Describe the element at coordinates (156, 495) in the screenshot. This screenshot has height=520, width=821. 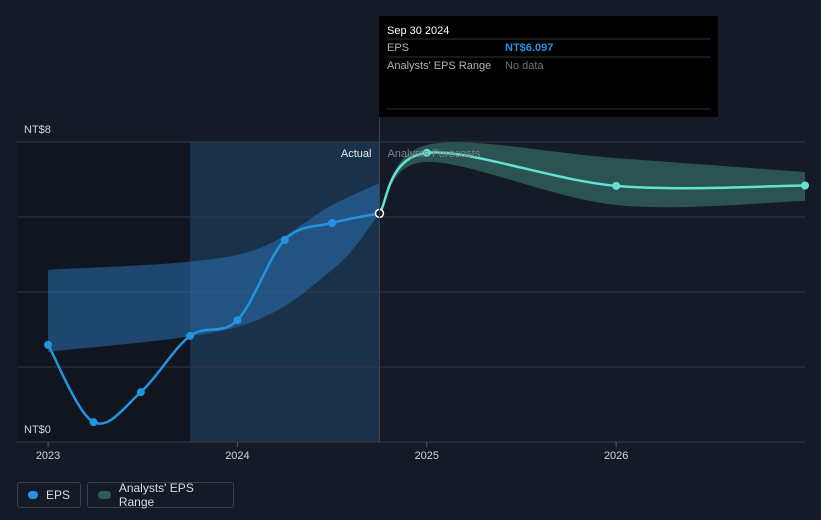
I see `legend-label: Analysts' EPS Range` at that location.